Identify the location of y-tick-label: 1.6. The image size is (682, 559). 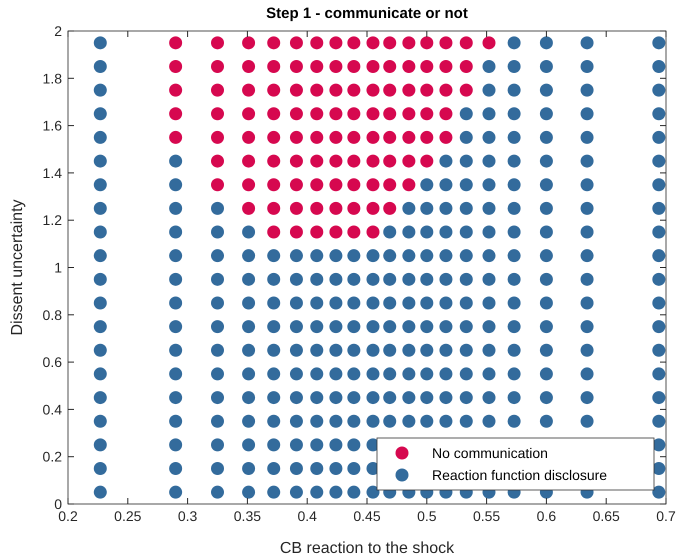
(52, 126).